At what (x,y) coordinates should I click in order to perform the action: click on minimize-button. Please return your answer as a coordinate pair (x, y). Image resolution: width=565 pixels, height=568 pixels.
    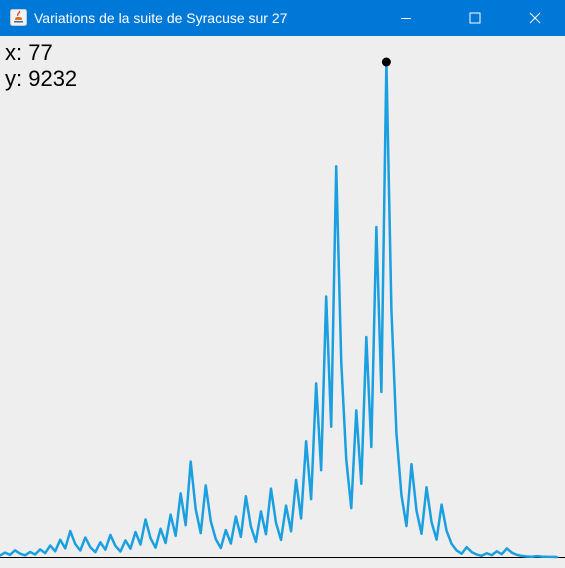
    Looking at the image, I should click on (406, 18).